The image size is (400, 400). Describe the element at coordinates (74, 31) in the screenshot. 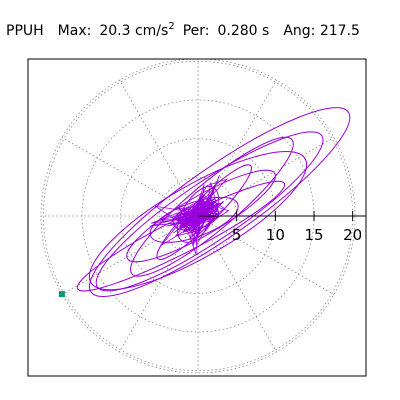

I see `max-label: Max:` at that location.